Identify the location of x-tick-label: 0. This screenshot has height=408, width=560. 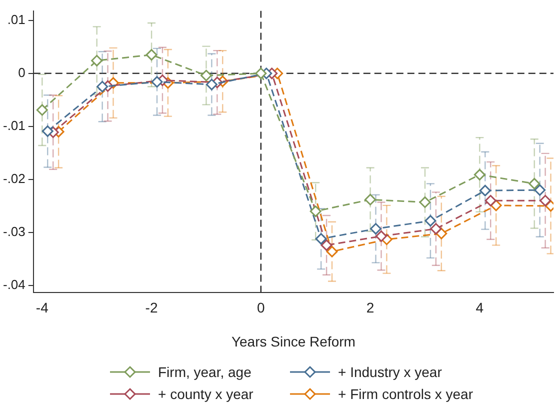
(261, 308).